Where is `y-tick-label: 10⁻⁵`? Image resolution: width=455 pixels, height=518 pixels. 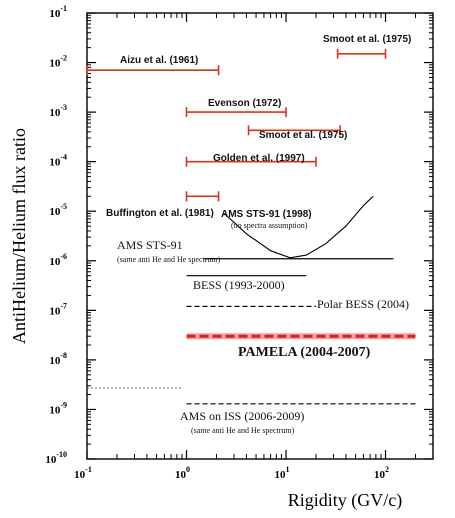
y-tick-label: 10⁻⁵ is located at coordinates (58, 210).